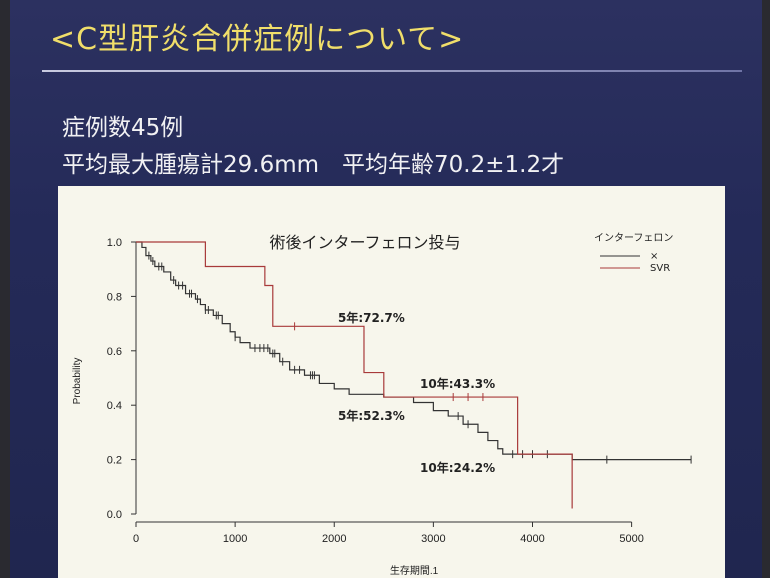 The image size is (770, 578). Describe the element at coordinates (77, 381) in the screenshot. I see `y-axis-label: Probability` at that location.